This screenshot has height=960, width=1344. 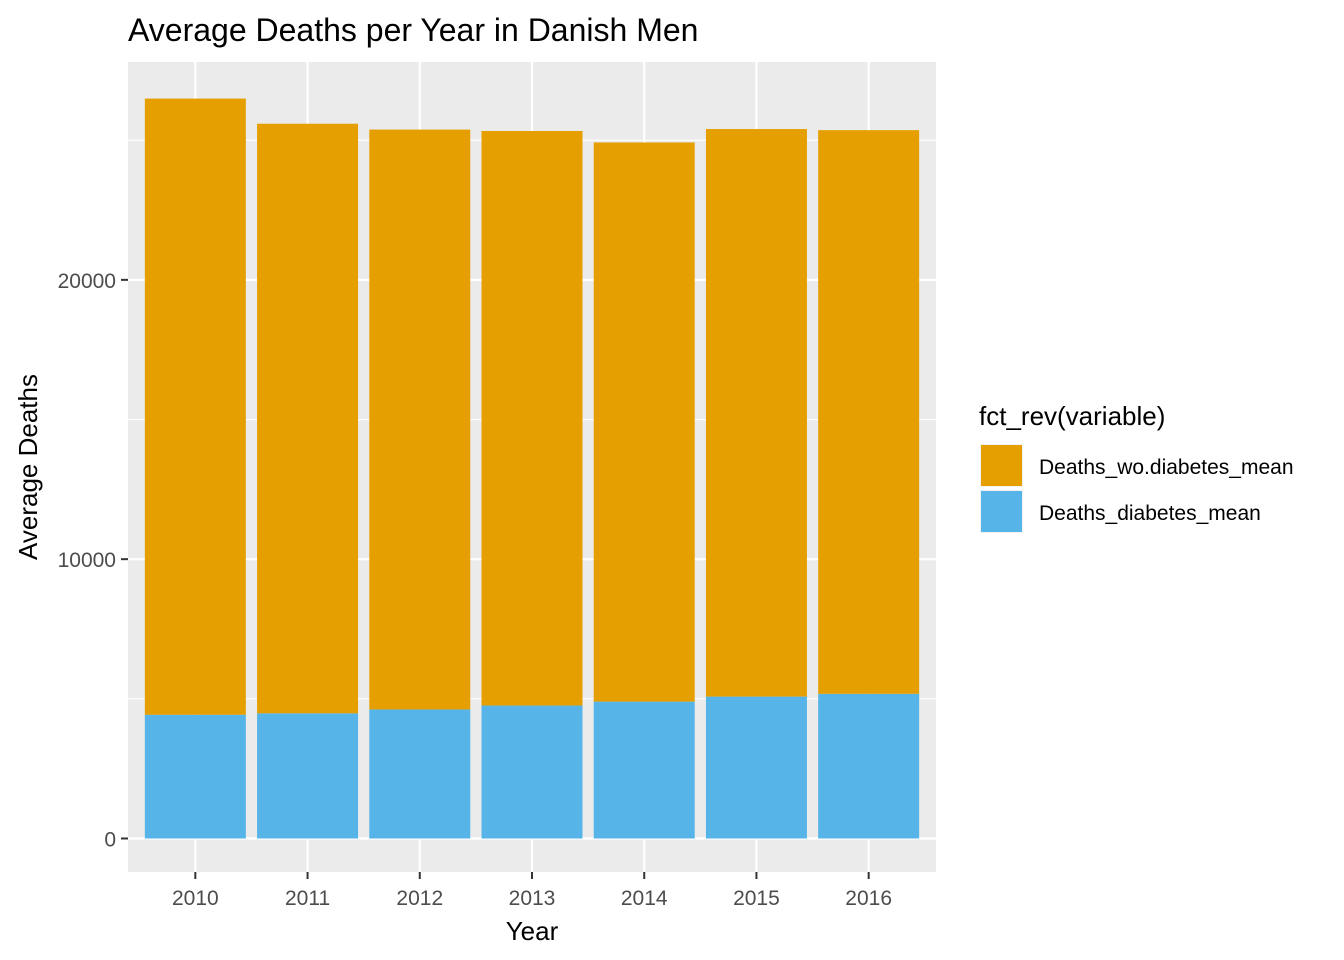 I want to click on legend-label: Deaths_diabetes_mean, so click(x=1150, y=513).